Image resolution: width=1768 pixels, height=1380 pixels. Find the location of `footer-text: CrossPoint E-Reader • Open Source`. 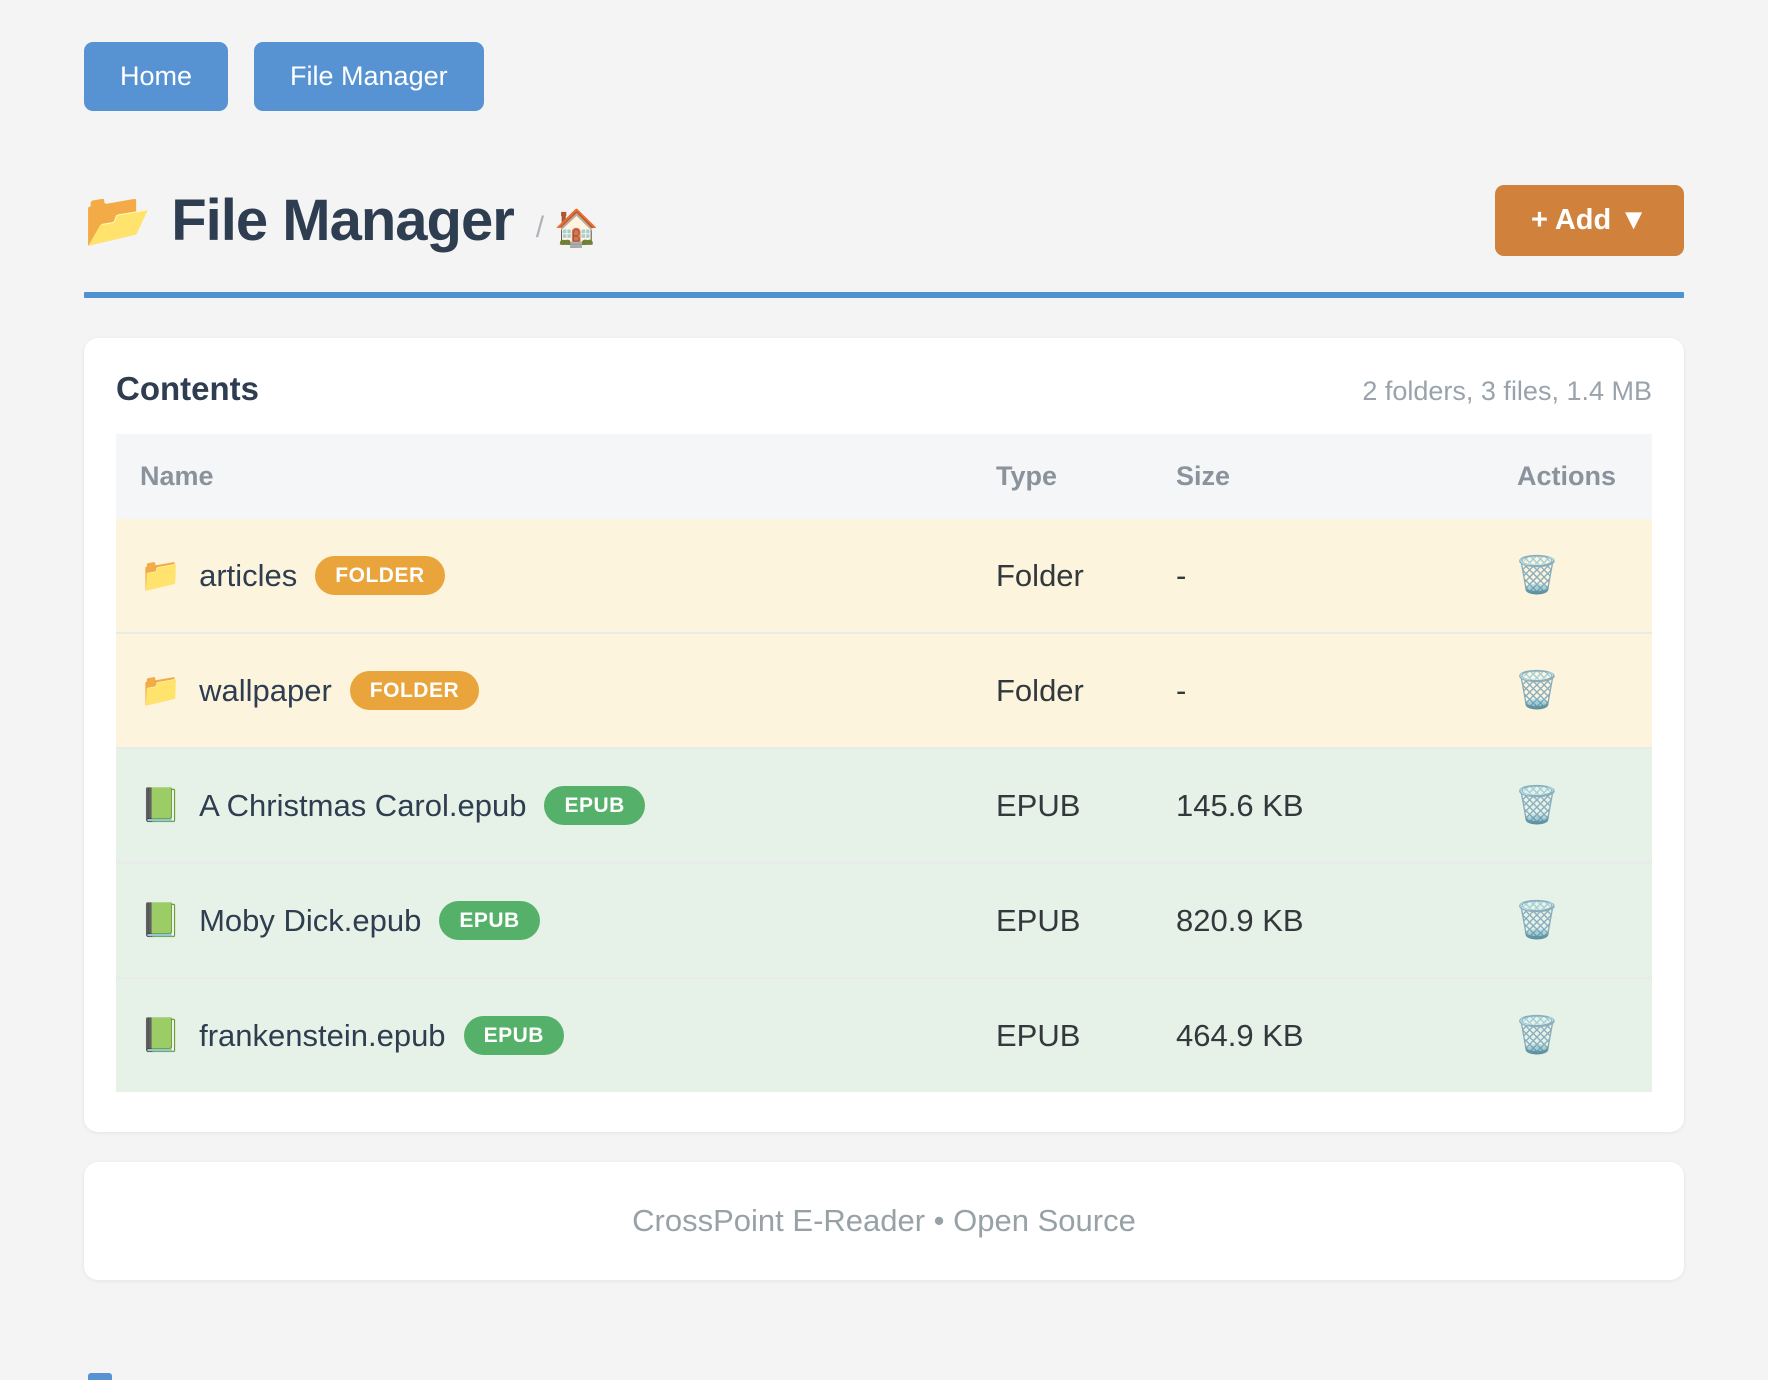

footer-text: CrossPoint E-Reader • Open Source is located at coordinates (884, 1220).